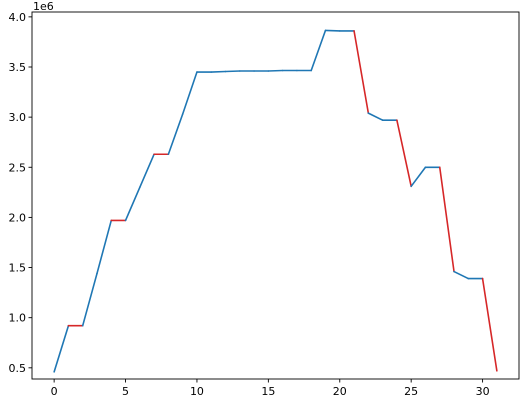  Describe the element at coordinates (268, 391) in the screenshot. I see `x-tick-label-3: 15` at that location.